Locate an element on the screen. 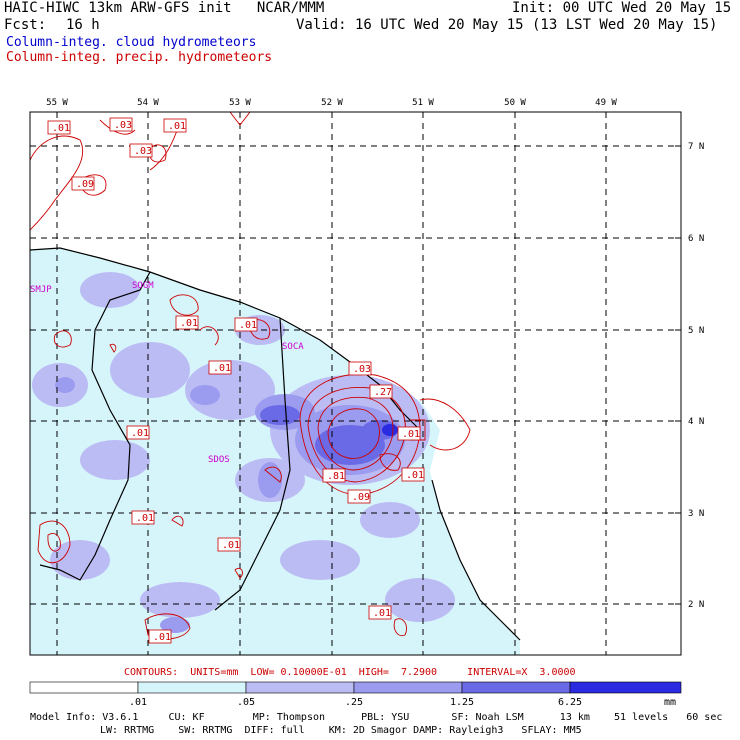 This screenshot has width=740, height=740. lon-label: 50 W is located at coordinates (515, 103).